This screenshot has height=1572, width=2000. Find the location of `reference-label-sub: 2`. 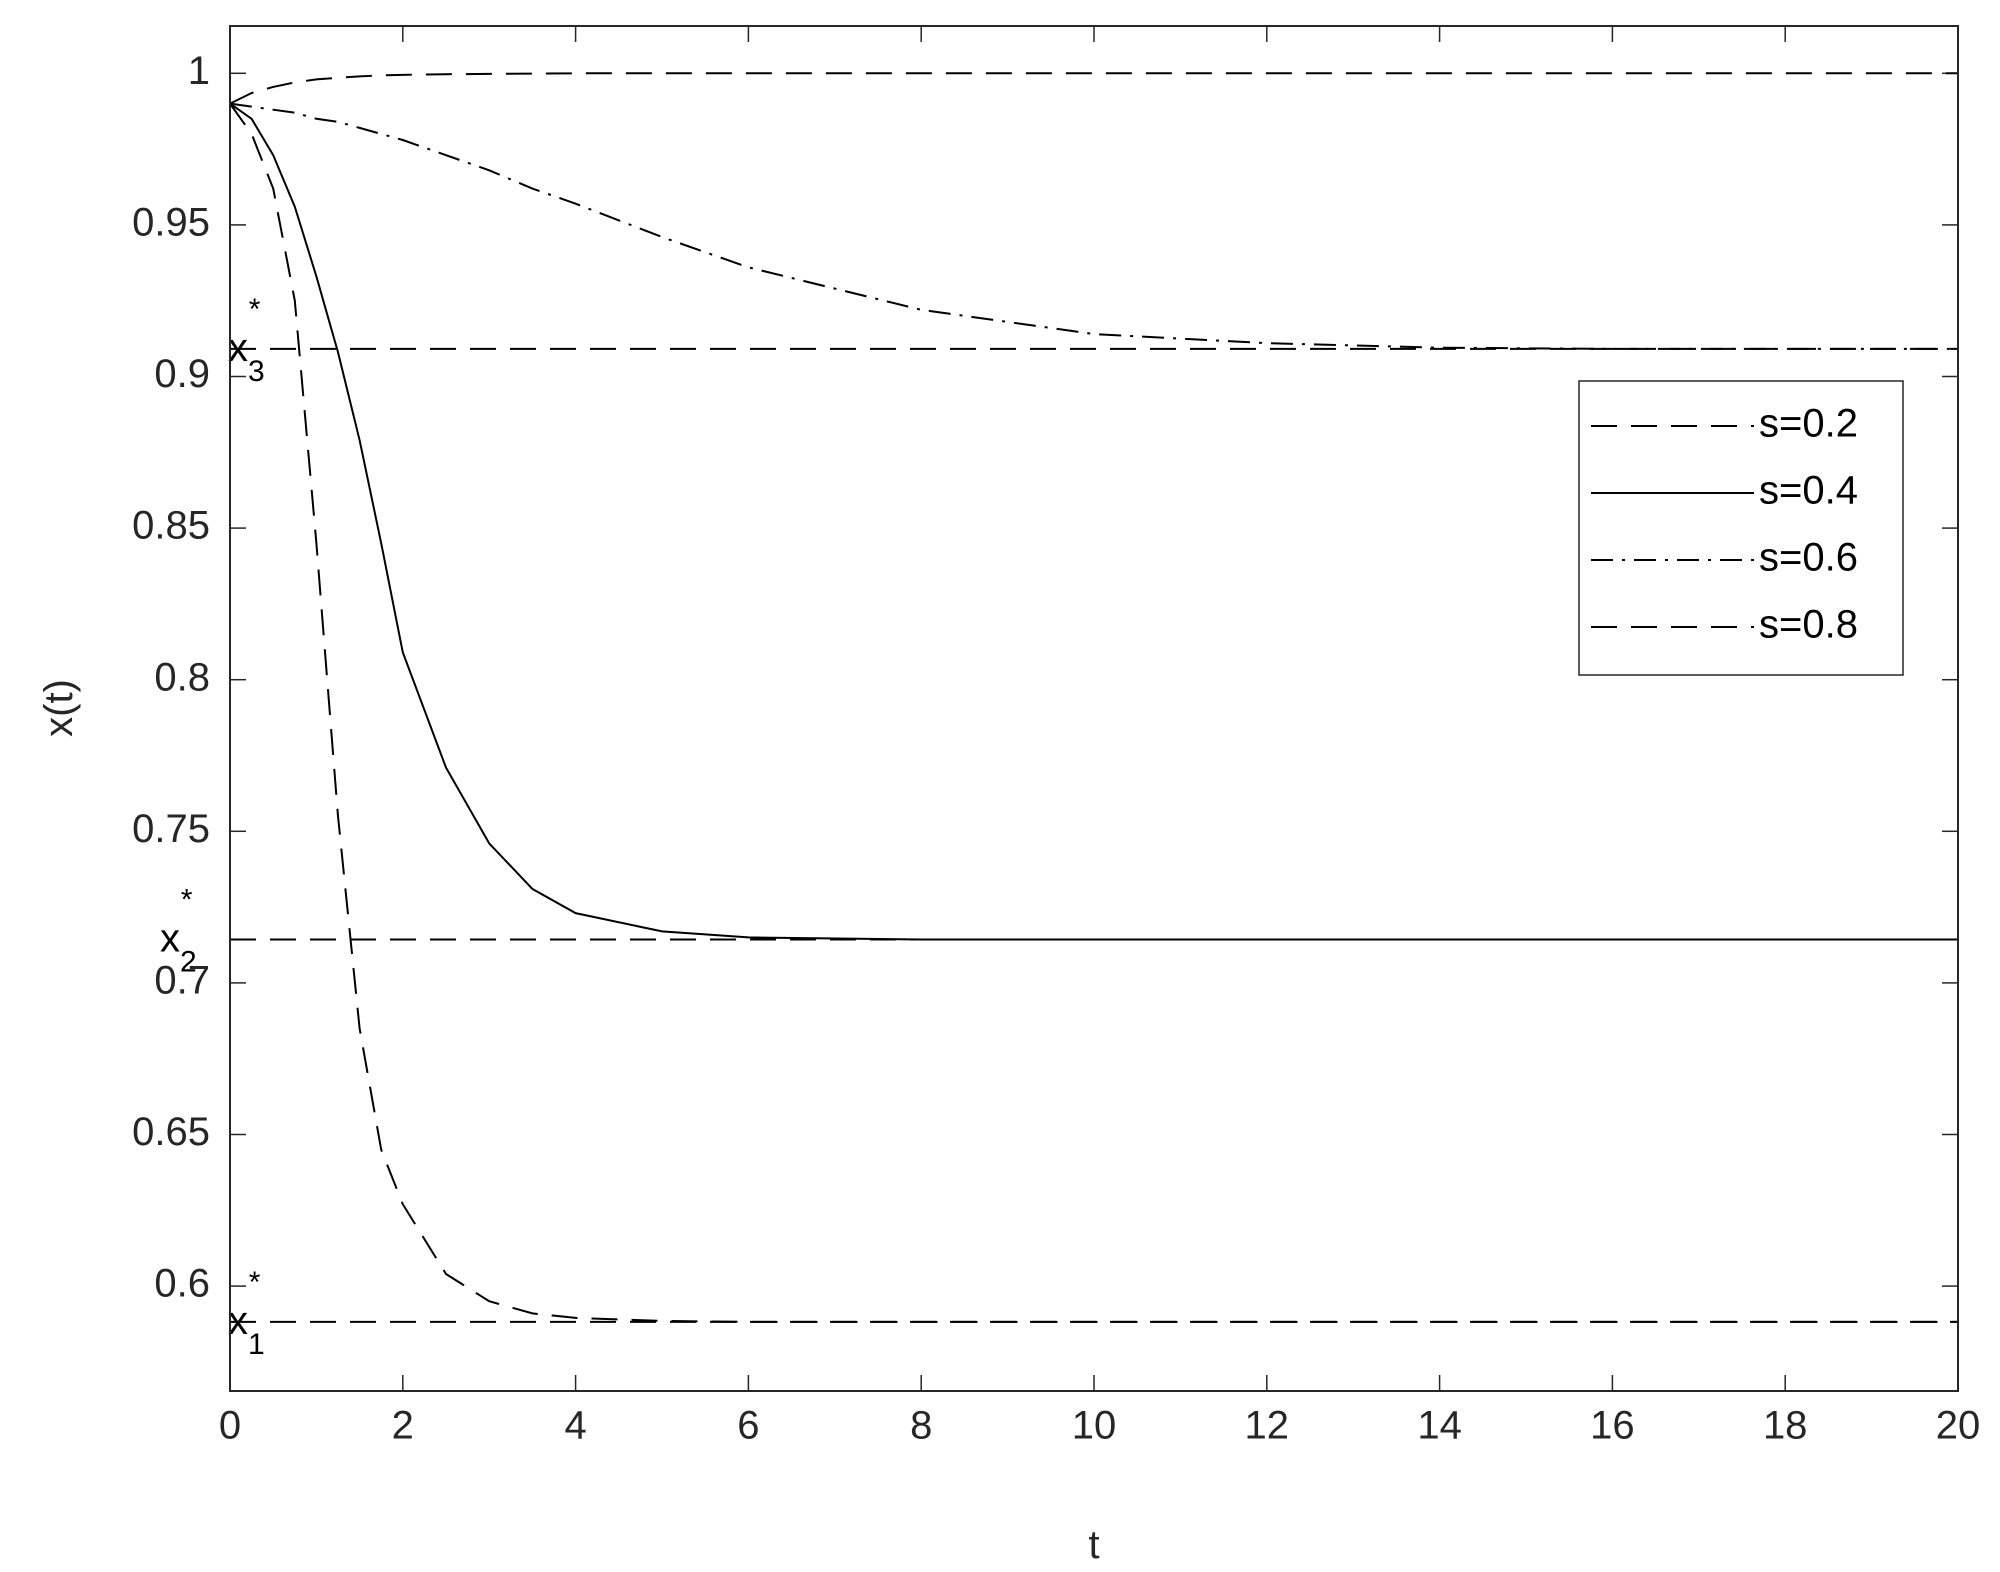

reference-label-sub: 2 is located at coordinates (188, 962).